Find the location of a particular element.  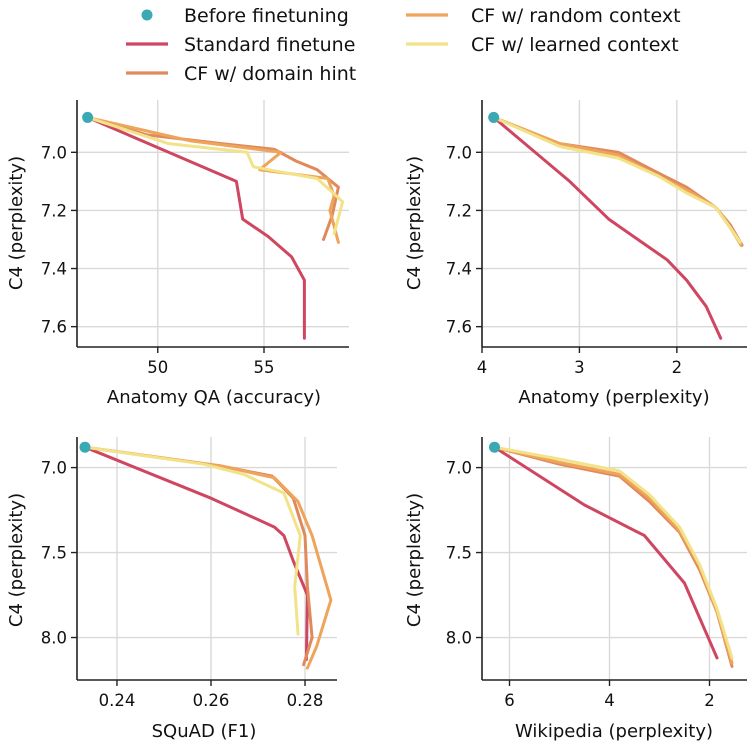

series-line-domain-hint is located at coordinates (213, 178).